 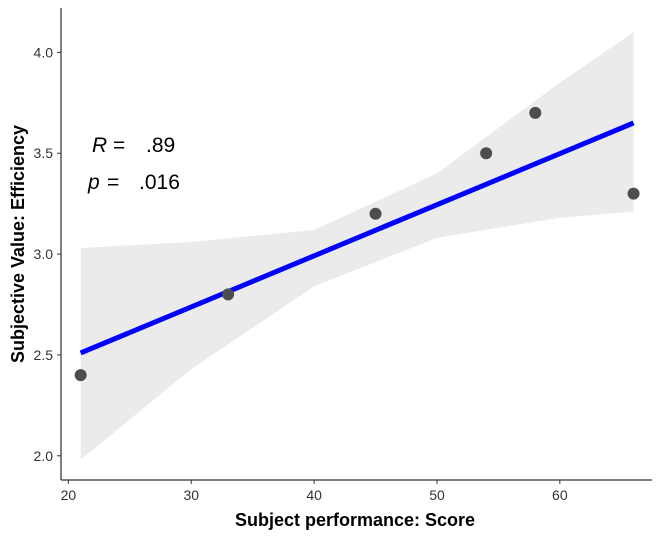 What do you see at coordinates (159, 182) in the screenshot?
I see `p-value: .016` at bounding box center [159, 182].